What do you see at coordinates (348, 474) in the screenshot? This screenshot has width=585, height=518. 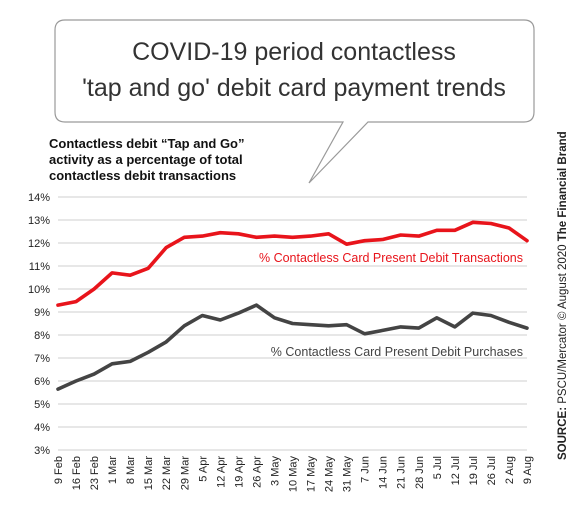 I see `x-tick-label: 31 May` at bounding box center [348, 474].